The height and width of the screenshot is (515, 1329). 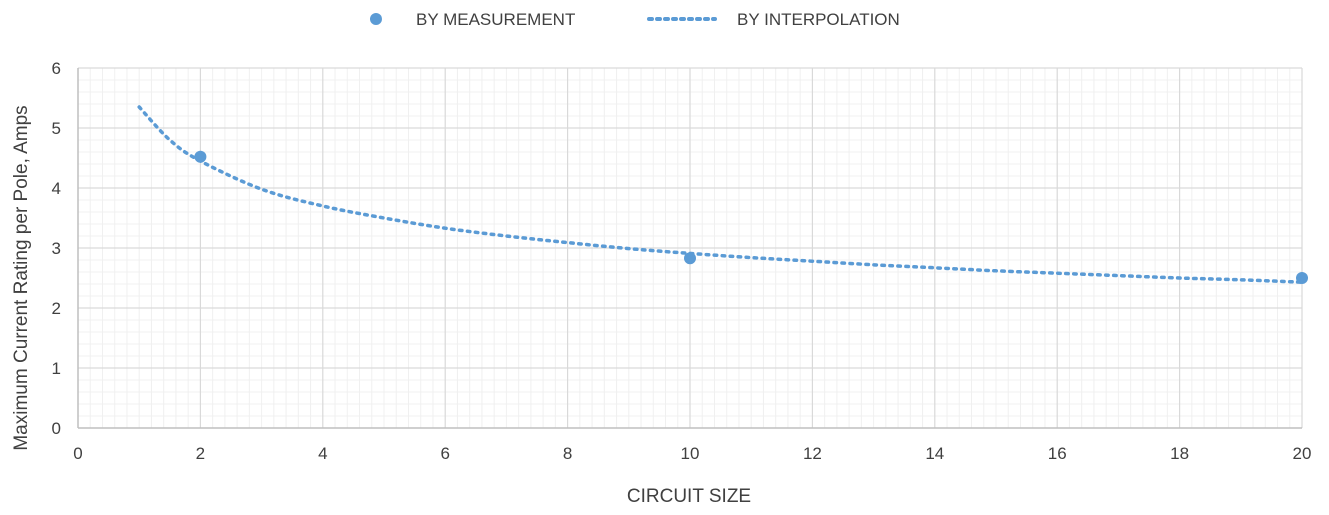 I want to click on y-tick-label: 2, so click(x=56, y=308).